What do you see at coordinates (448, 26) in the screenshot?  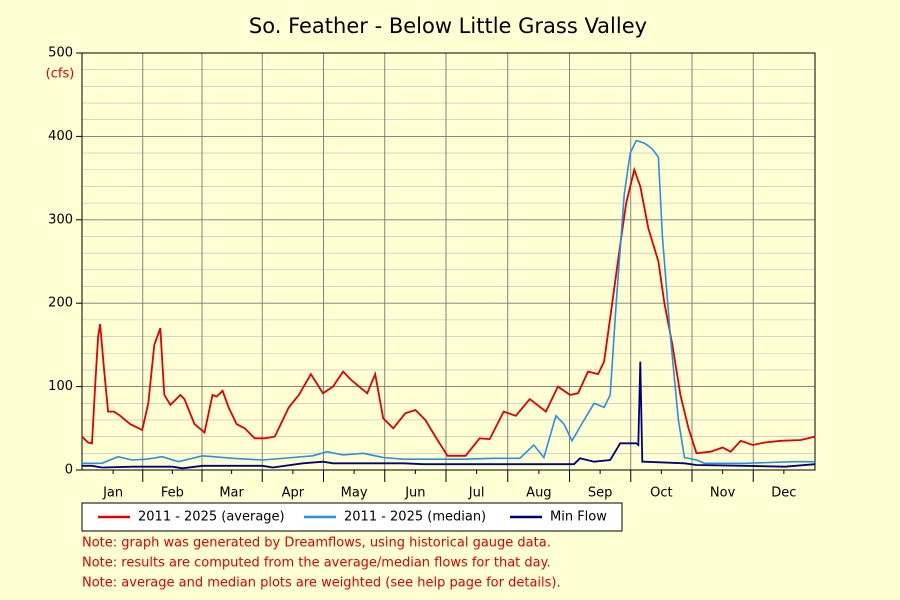 I see `chart-title: So. Feather - Below Little Grass Valley` at bounding box center [448, 26].